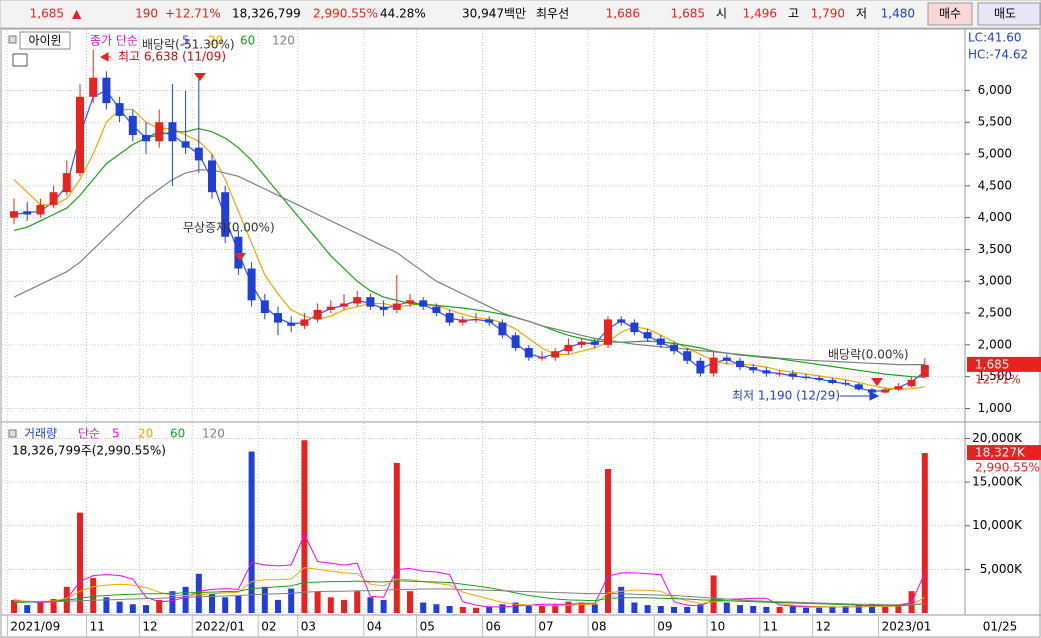 The image size is (1041, 638). Describe the element at coordinates (770, 627) in the screenshot. I see `x-tick-label: 11` at that location.